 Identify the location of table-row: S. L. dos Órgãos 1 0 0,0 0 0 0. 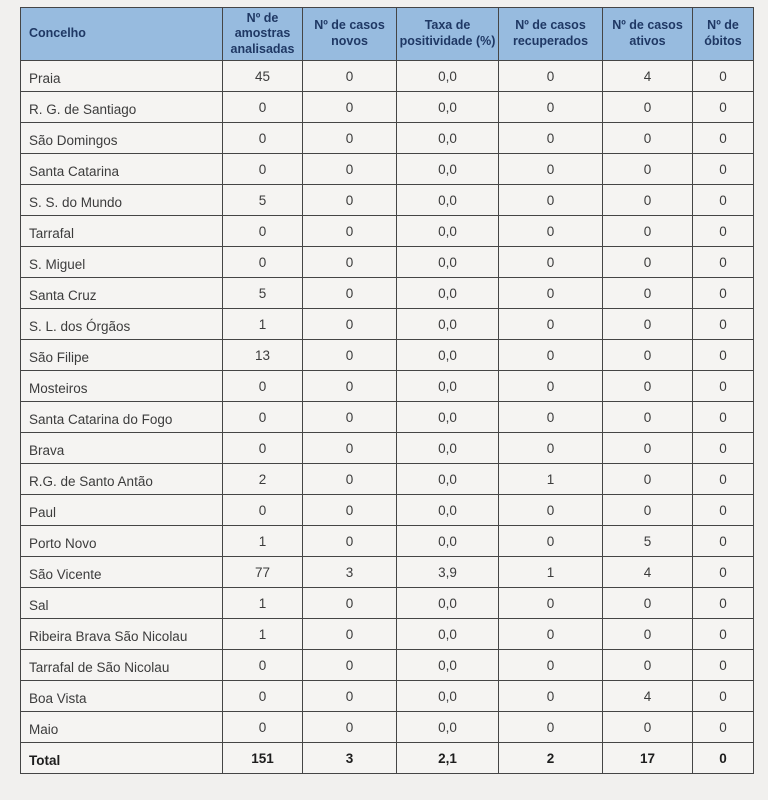
(387, 324).